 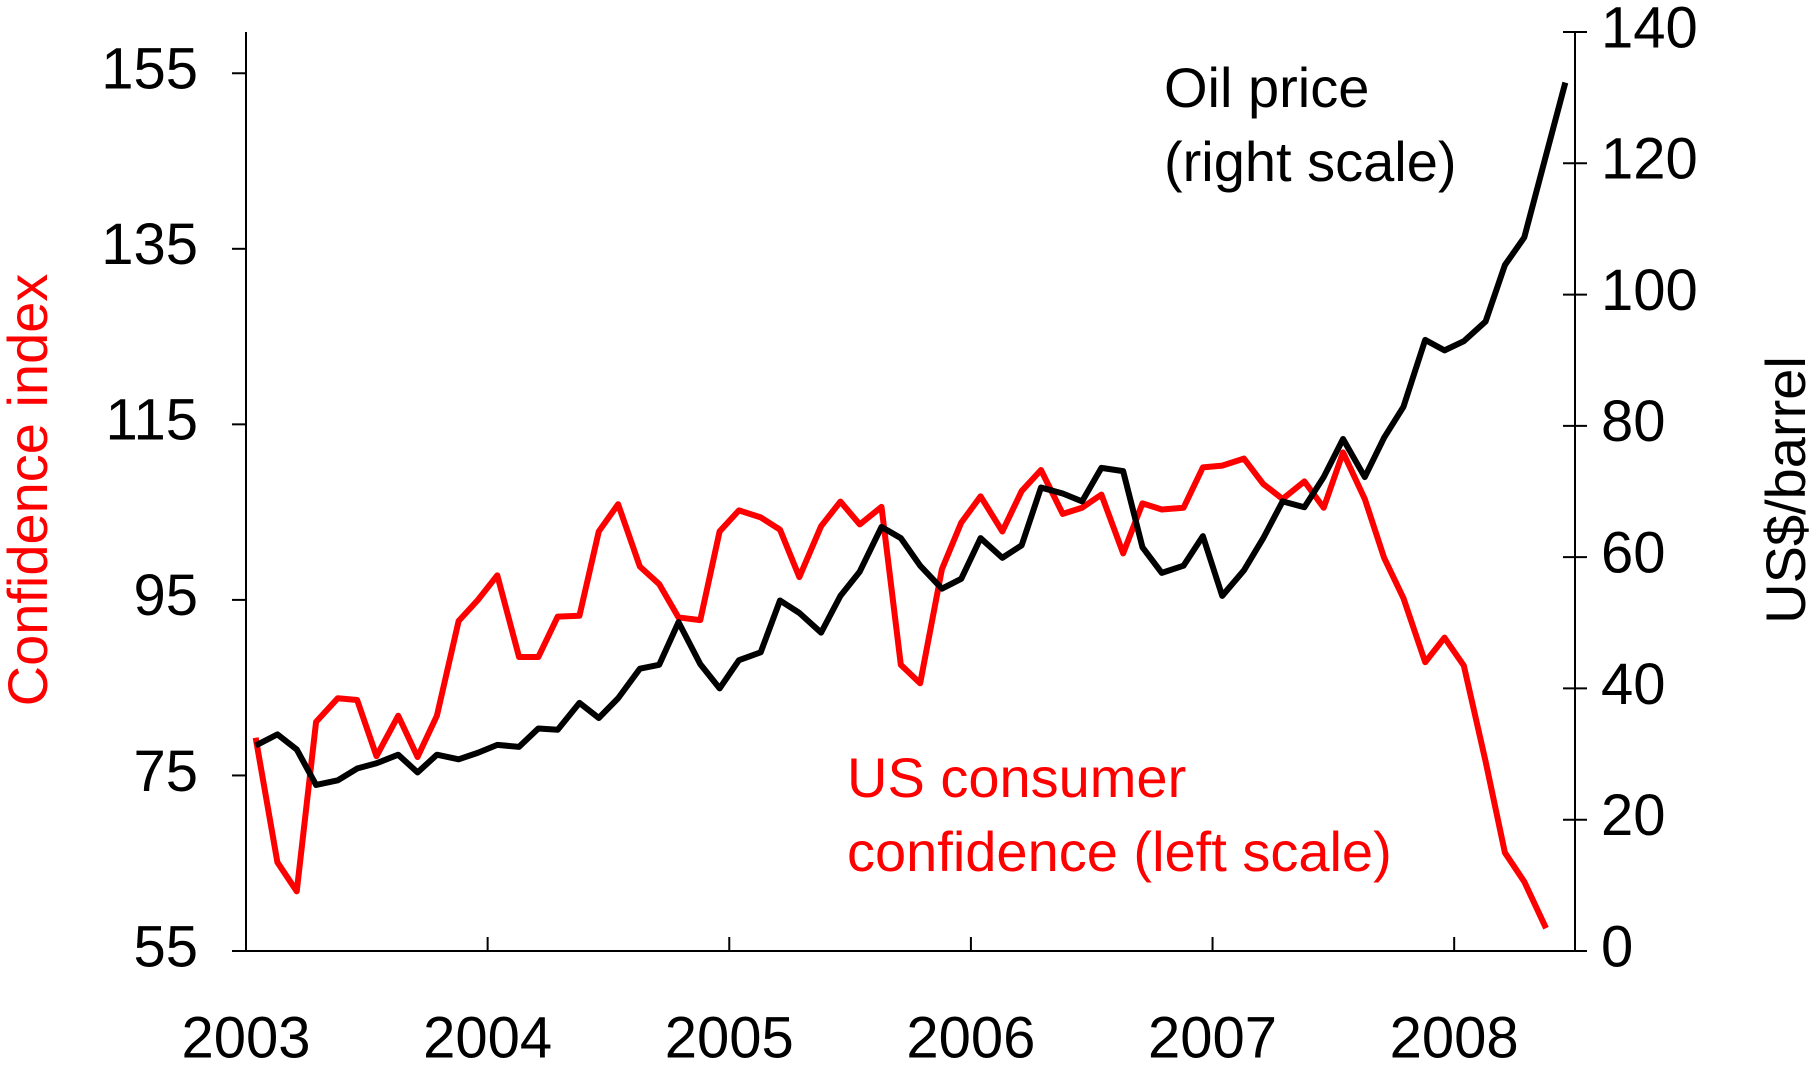 What do you see at coordinates (1633, 815) in the screenshot?
I see `y2-tick-label: 20` at bounding box center [1633, 815].